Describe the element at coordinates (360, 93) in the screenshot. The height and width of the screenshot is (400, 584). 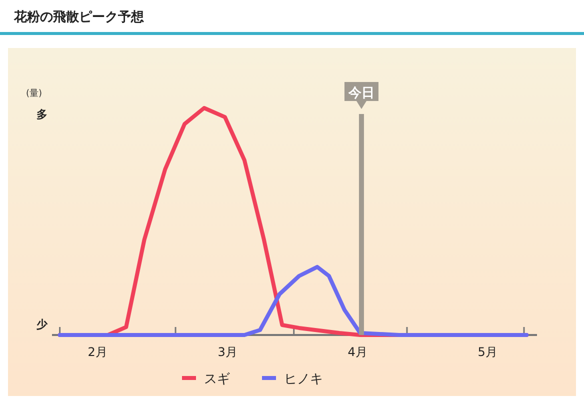
I see `ref-line-label: 今日` at that location.